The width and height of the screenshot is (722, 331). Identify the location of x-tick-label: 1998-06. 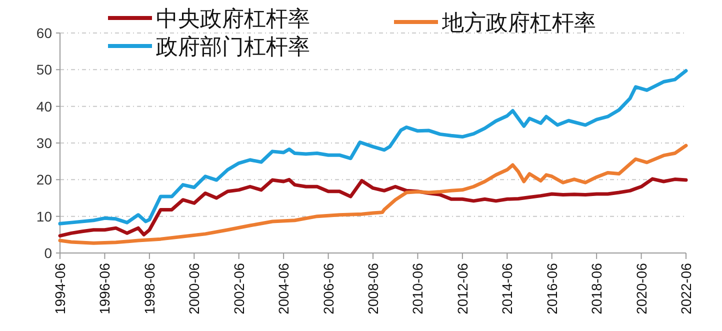
(149, 288).